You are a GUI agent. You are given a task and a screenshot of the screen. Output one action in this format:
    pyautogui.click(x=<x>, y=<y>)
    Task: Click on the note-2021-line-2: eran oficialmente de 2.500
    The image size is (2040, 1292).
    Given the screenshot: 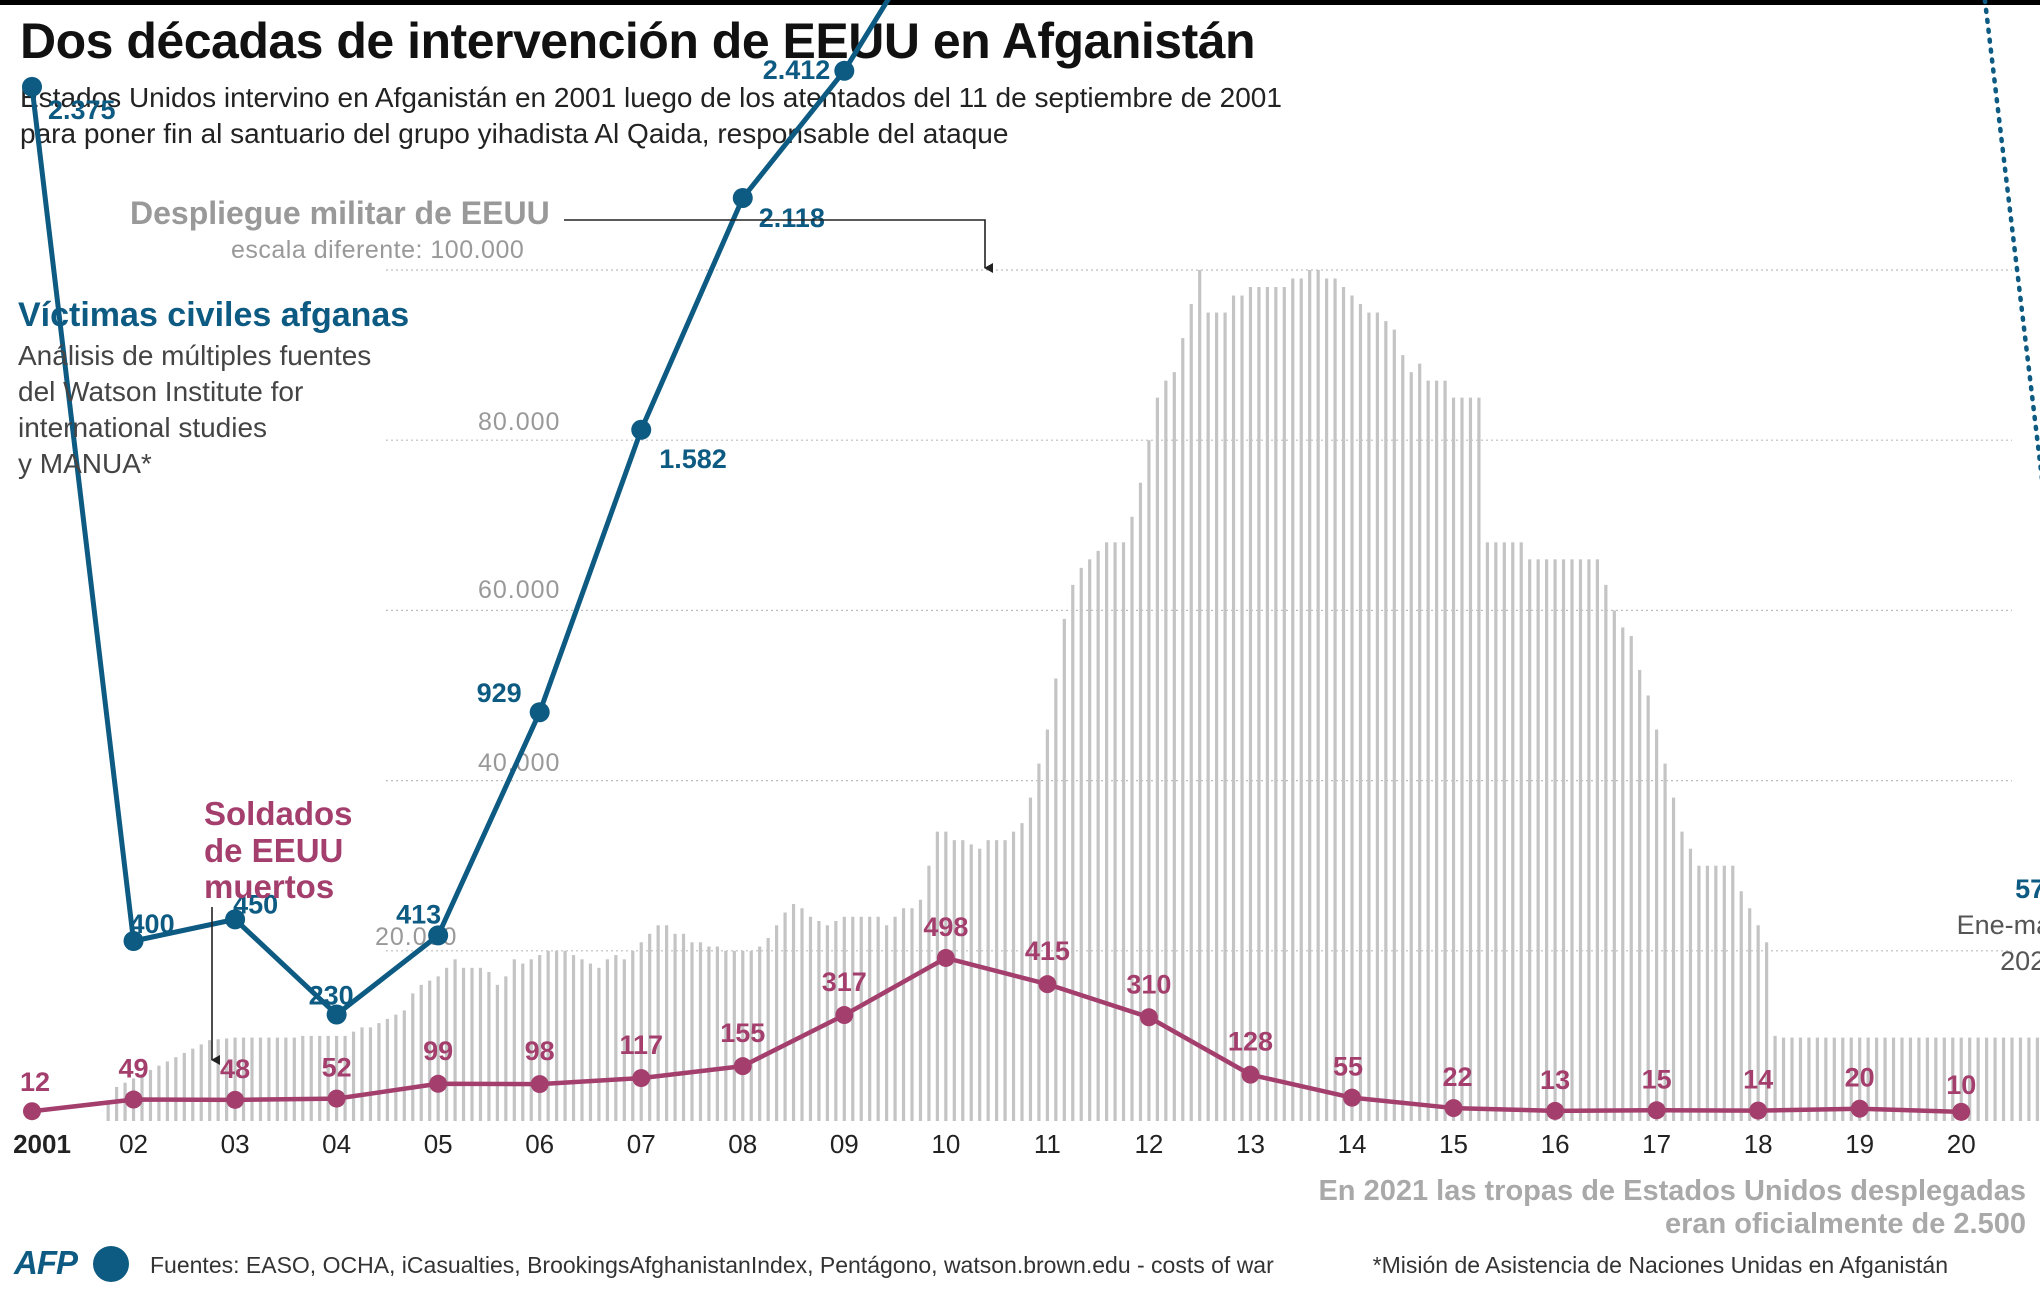 What is the action you would take?
    pyautogui.click(x=1845, y=1224)
    